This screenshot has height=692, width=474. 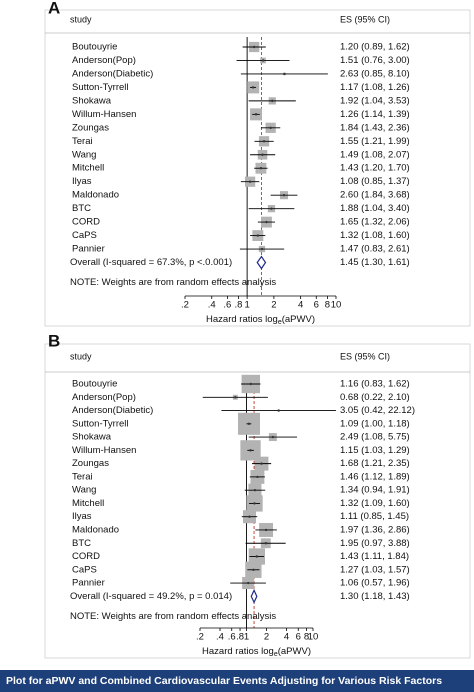 I want to click on es-label: 1.32 (1.09, 1.60), so click(x=375, y=503).